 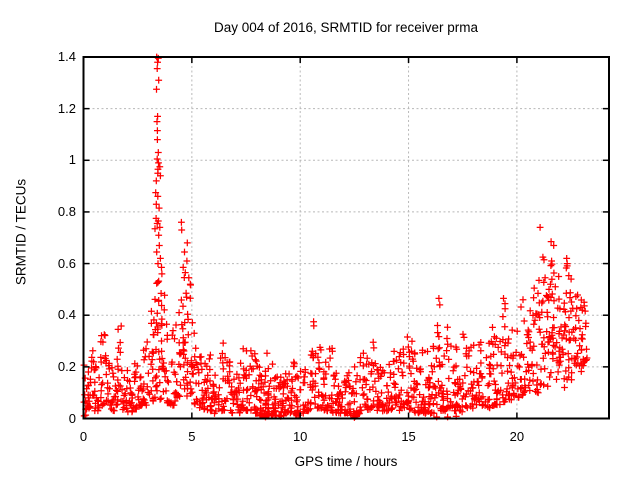 I want to click on x-tick-label: 0, so click(x=83, y=436).